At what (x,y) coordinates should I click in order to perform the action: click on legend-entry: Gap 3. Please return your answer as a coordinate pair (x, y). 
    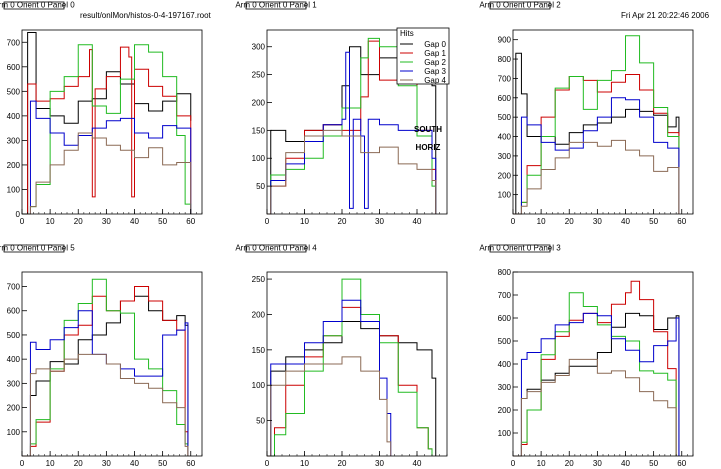
    Looking at the image, I should click on (435, 71).